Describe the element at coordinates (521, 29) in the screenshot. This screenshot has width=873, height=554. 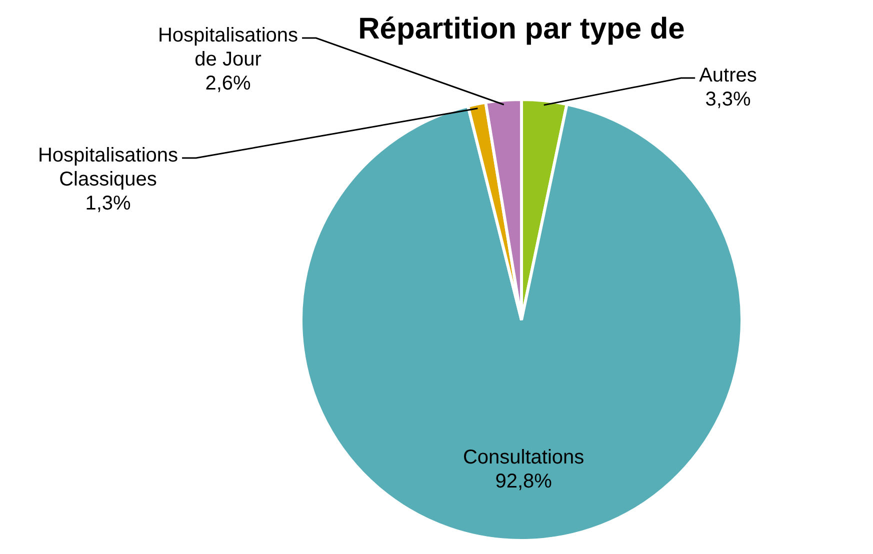
I see `chart-title: Répartition par type de` at that location.